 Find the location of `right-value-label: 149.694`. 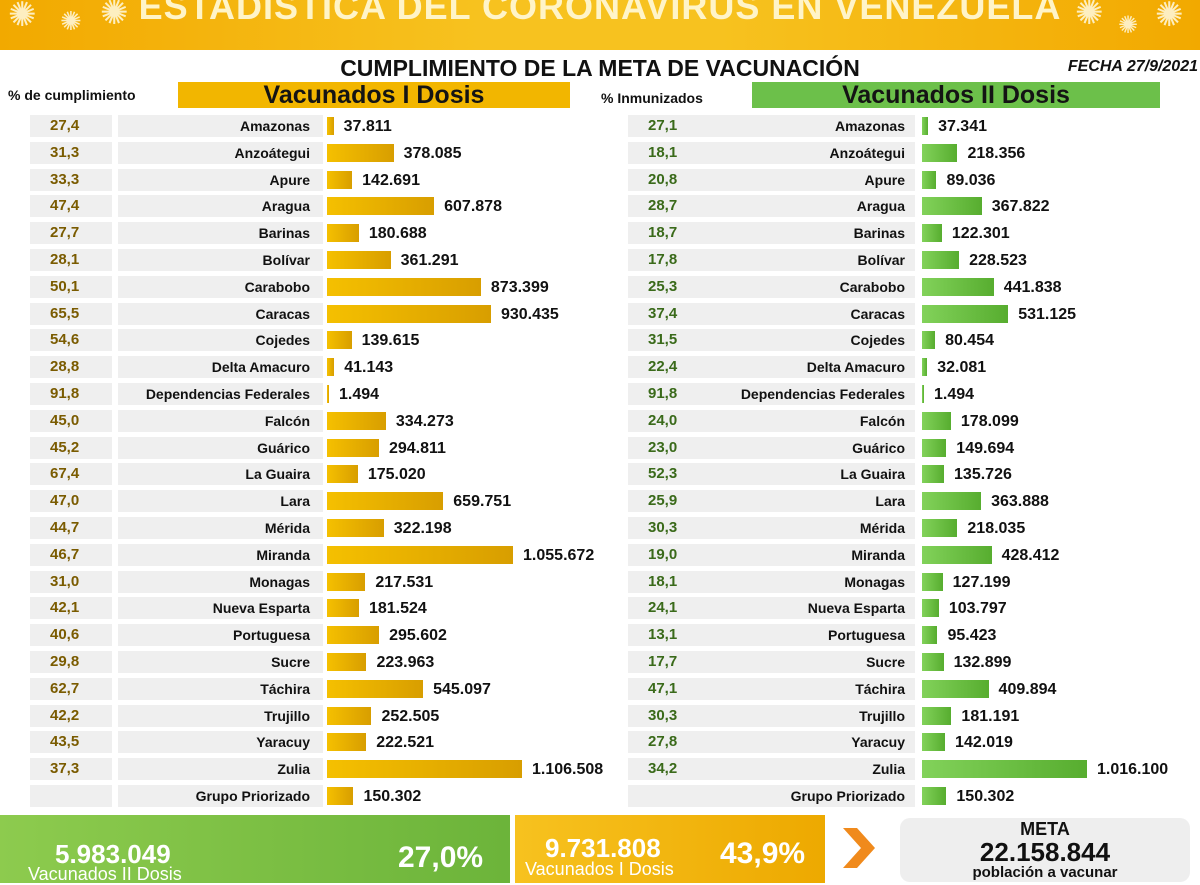

right-value-label: 149.694 is located at coordinates (985, 448).